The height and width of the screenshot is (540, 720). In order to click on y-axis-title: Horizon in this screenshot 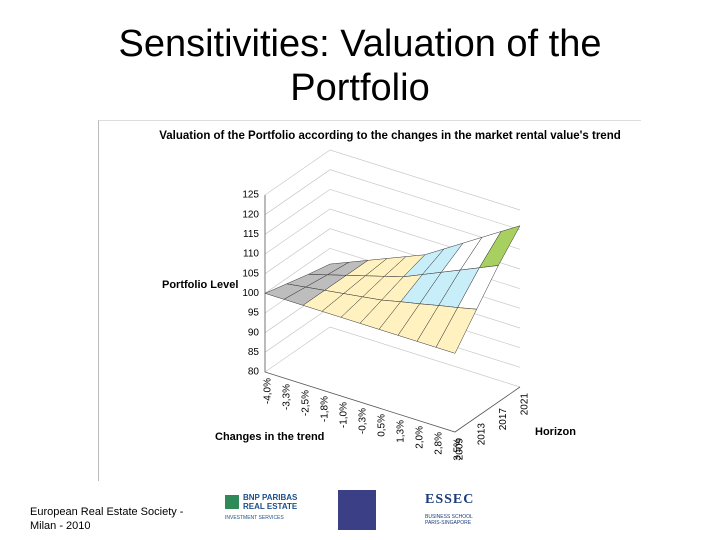, I will do `click(555, 432)`.